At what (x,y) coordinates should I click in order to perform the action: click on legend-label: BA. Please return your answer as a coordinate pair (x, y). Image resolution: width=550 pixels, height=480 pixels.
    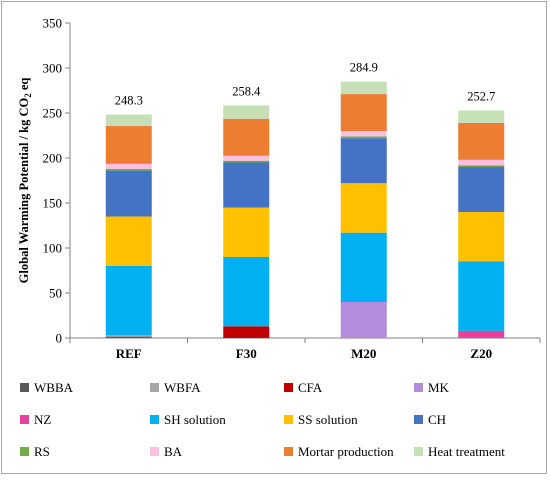
    Looking at the image, I should click on (173, 451).